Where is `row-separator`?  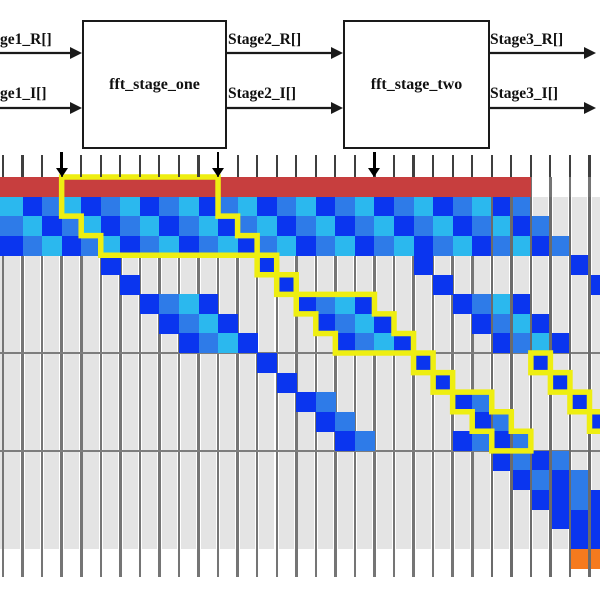 row-separator is located at coordinates (300, 353).